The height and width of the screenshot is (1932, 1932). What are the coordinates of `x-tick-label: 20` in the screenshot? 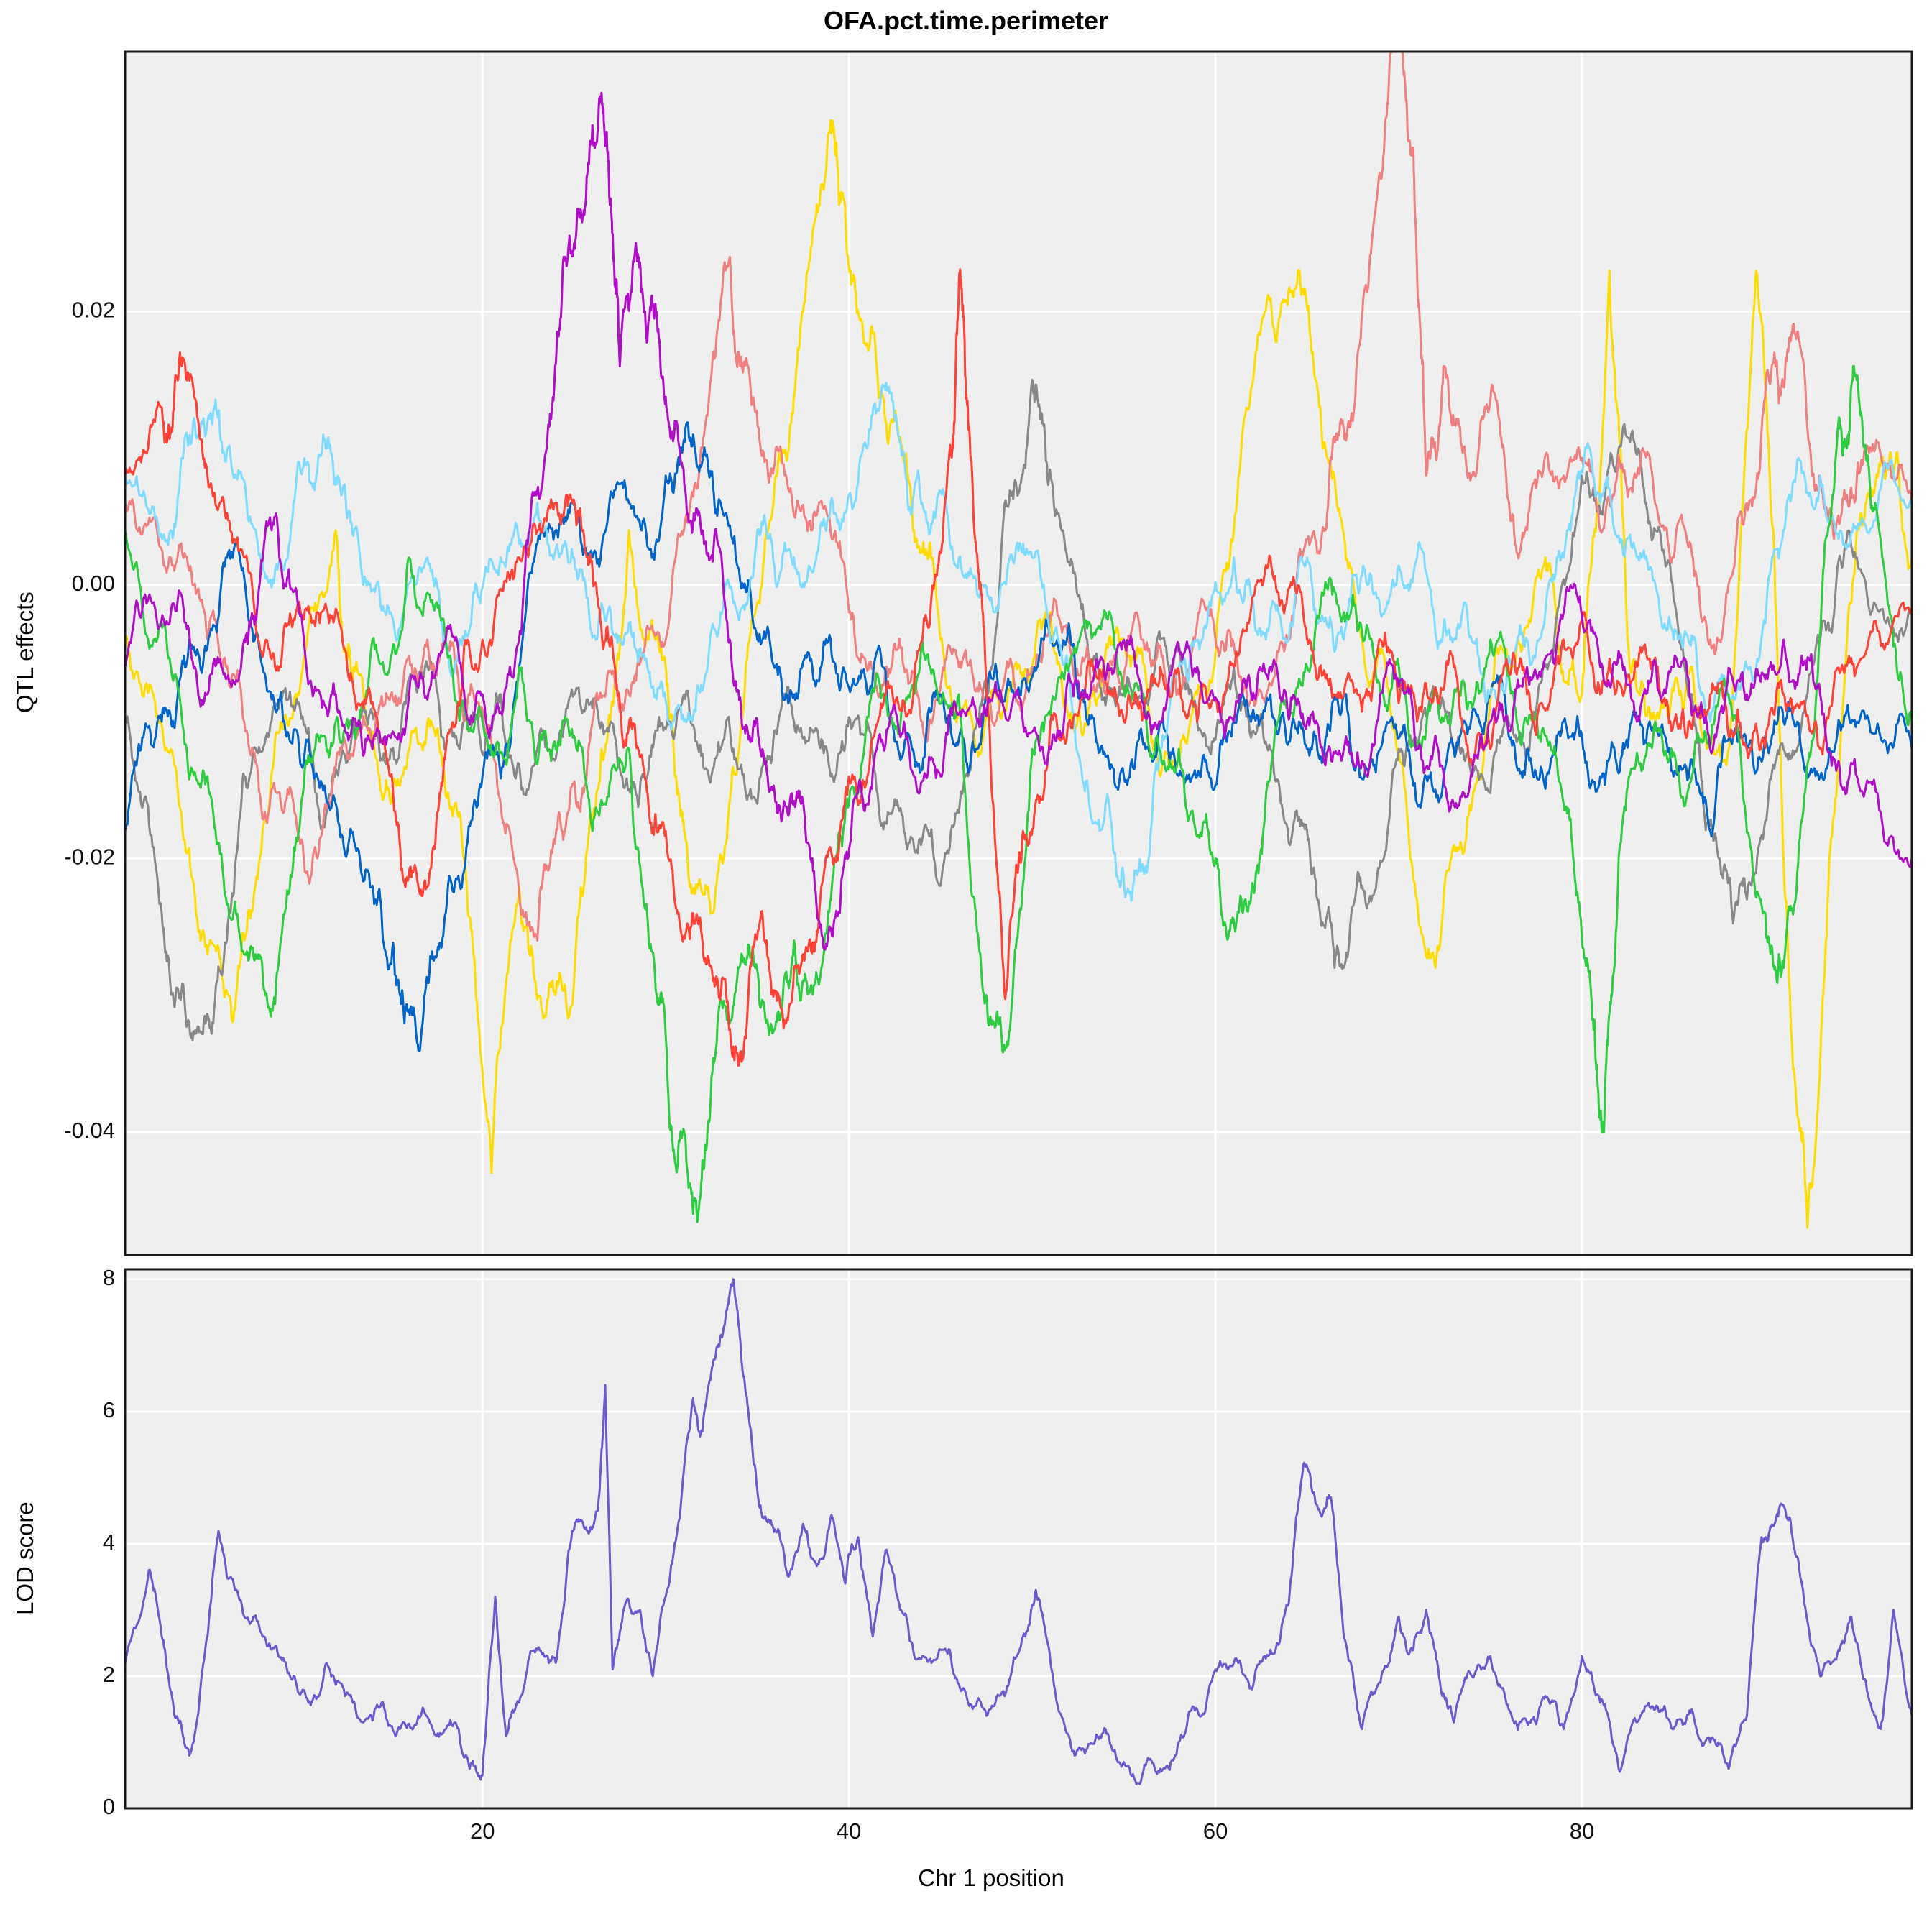 It's located at (482, 1831).